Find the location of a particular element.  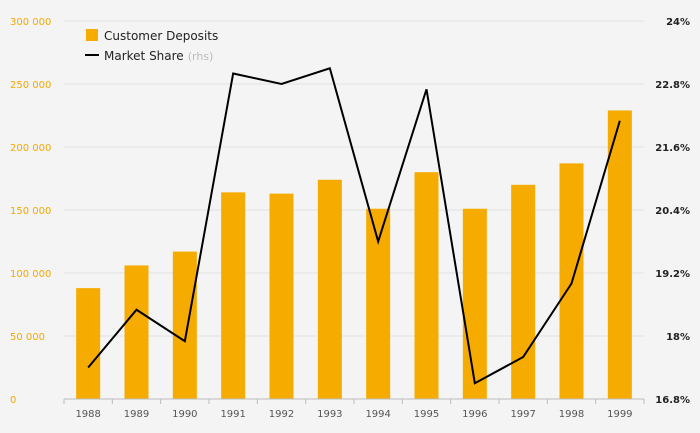

x-tick-label: 1999 is located at coordinates (619, 414).